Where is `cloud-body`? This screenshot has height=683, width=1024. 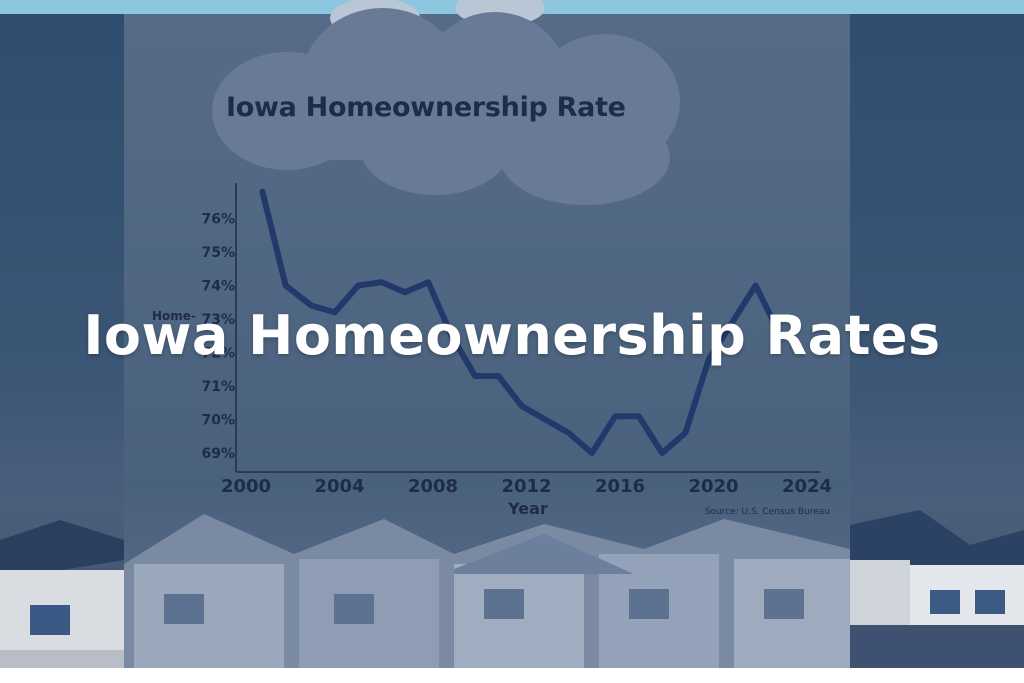
cloud-body is located at coordinates (460, 115).